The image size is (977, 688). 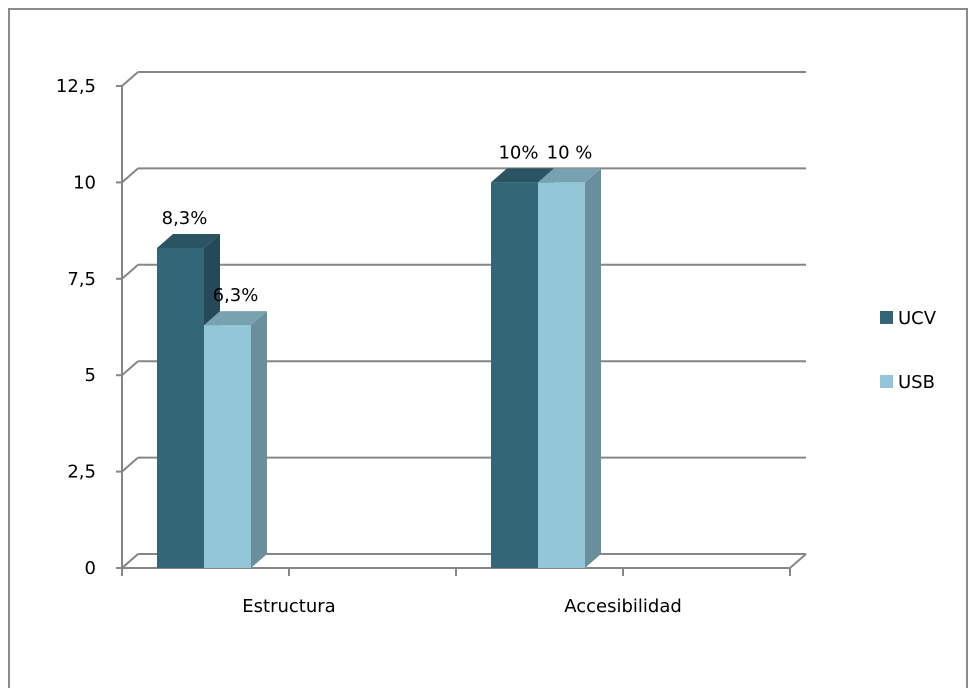 I want to click on legend-swatch-usb, so click(x=886, y=381).